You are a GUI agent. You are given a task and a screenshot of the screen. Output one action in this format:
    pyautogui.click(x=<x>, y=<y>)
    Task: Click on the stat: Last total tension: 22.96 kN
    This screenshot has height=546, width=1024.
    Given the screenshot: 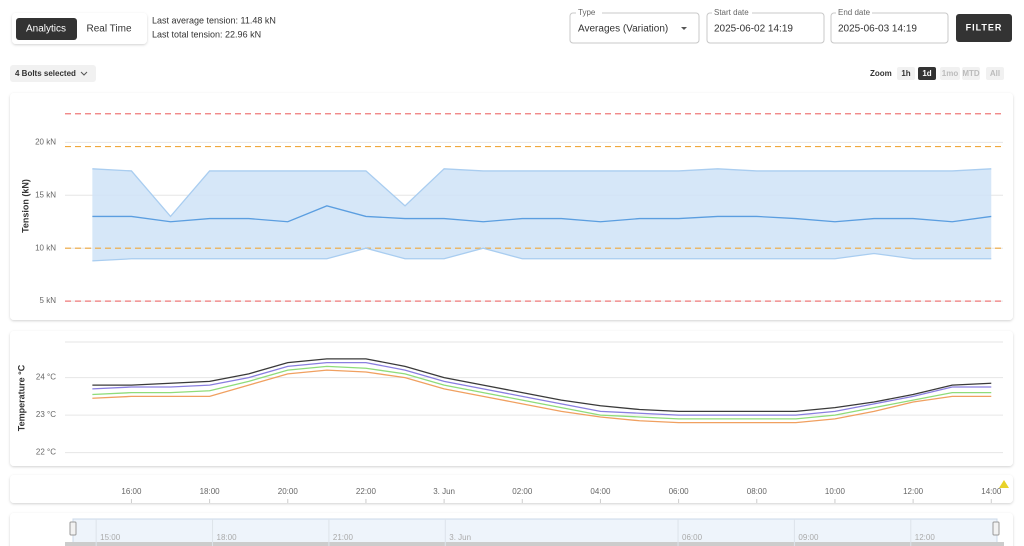 What is the action you would take?
    pyautogui.click(x=206, y=34)
    